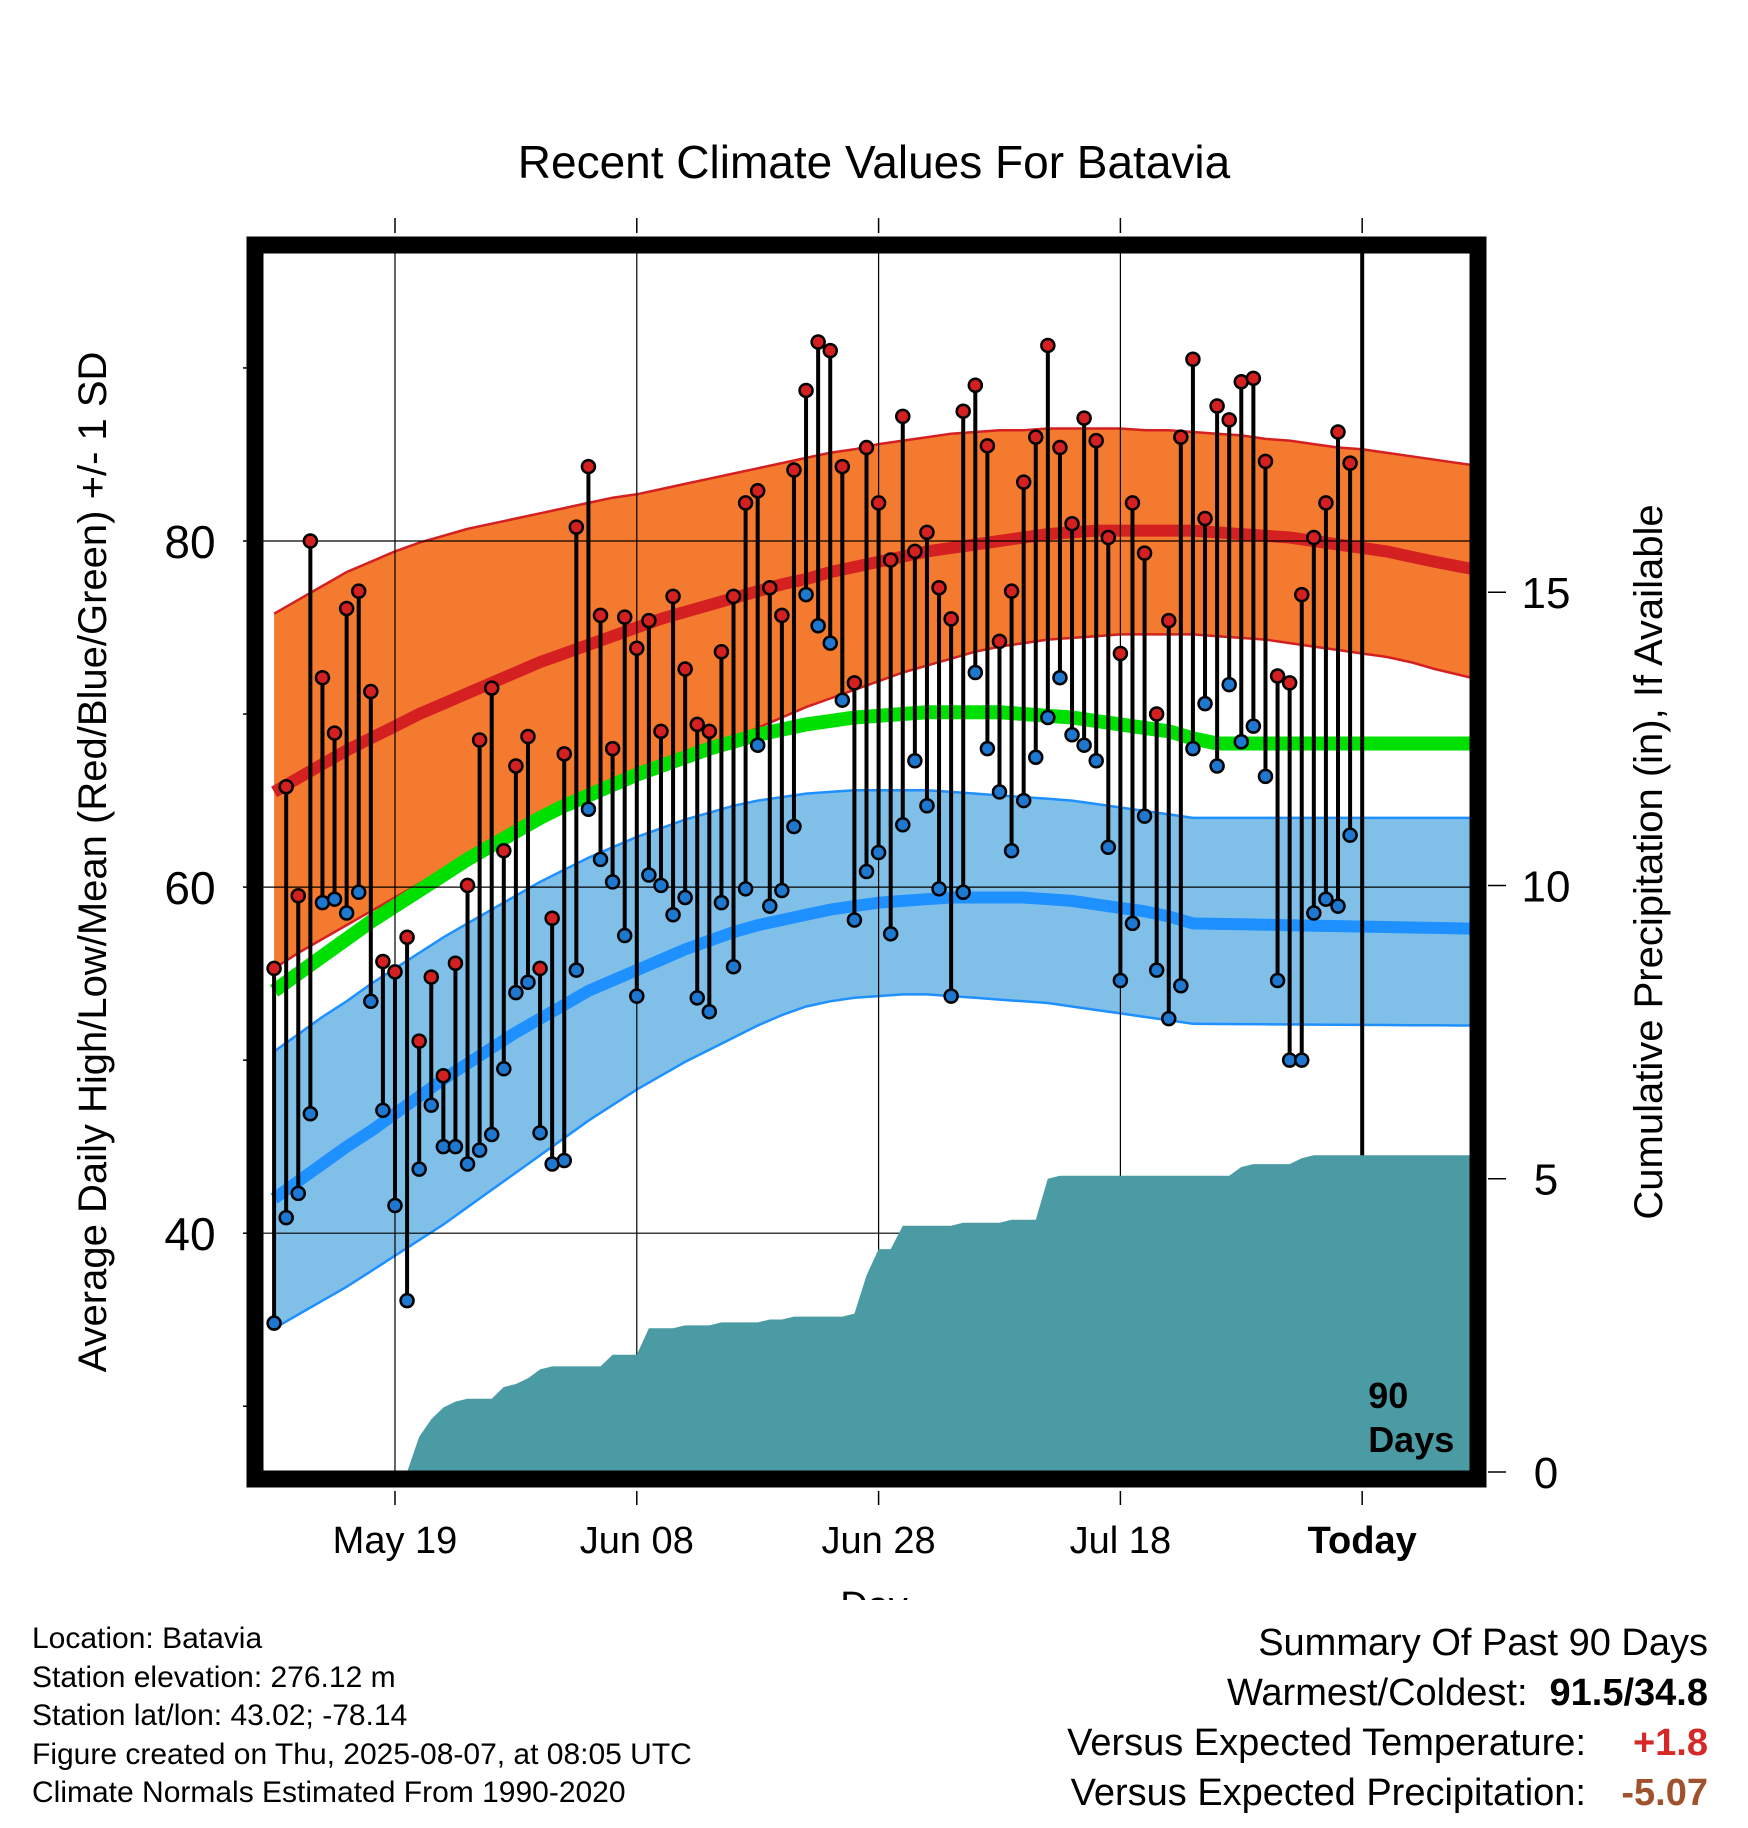  What do you see at coordinates (1546, 593) in the screenshot?
I see `y2-tick-label: 15` at bounding box center [1546, 593].